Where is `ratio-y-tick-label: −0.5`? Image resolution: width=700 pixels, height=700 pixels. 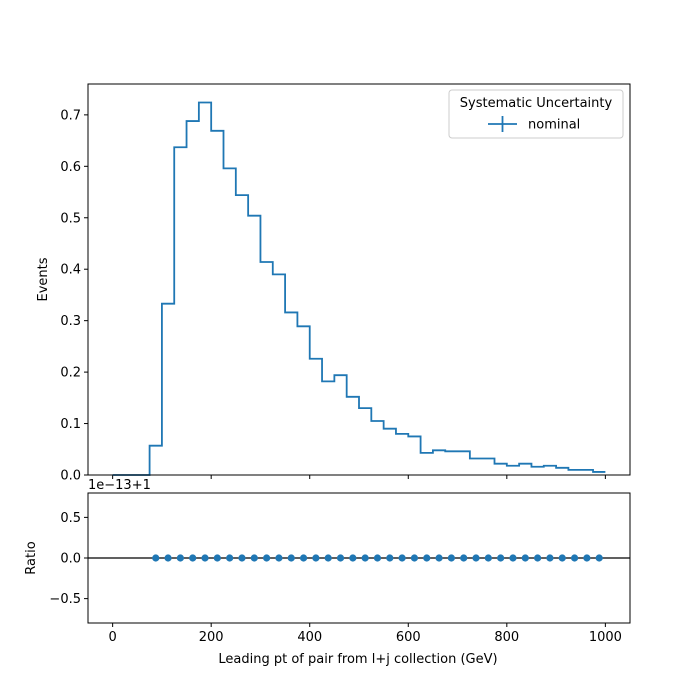
ratio-y-tick-label: −0.5 is located at coordinates (65, 599).